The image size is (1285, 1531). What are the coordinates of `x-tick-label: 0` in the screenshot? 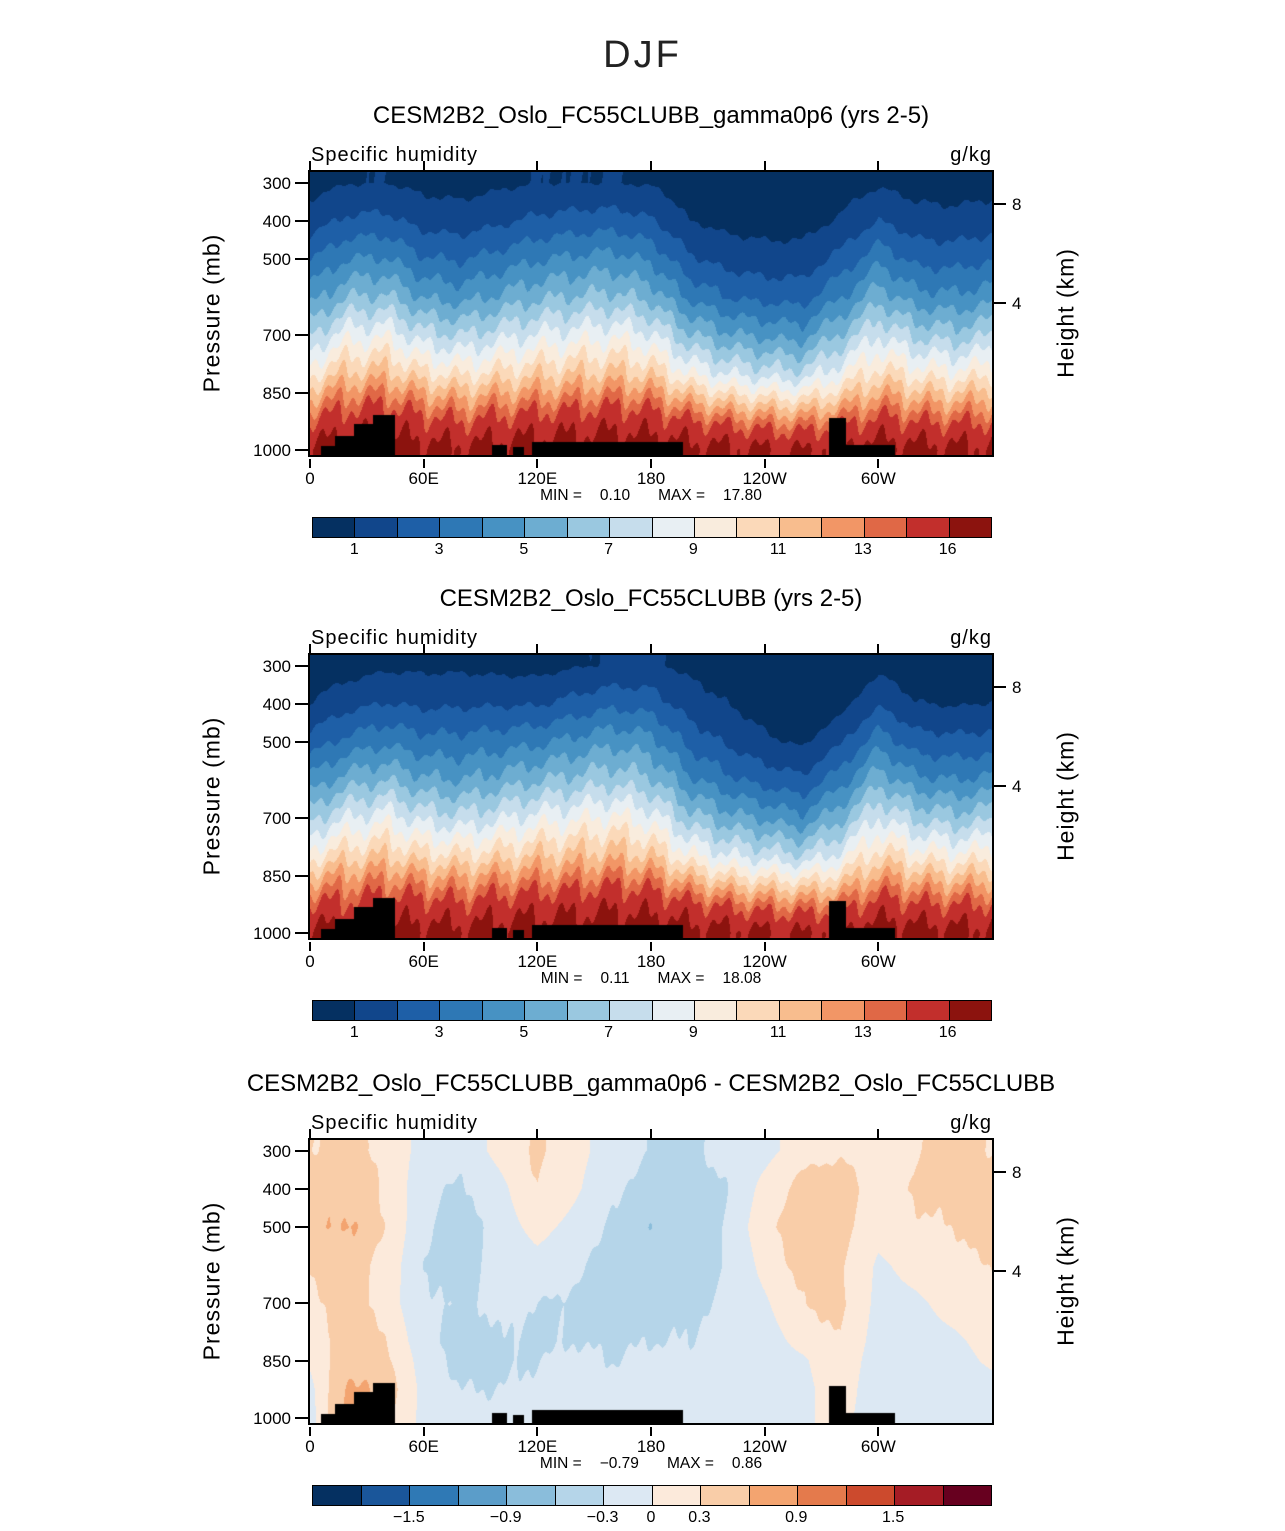 It's located at (310, 1446).